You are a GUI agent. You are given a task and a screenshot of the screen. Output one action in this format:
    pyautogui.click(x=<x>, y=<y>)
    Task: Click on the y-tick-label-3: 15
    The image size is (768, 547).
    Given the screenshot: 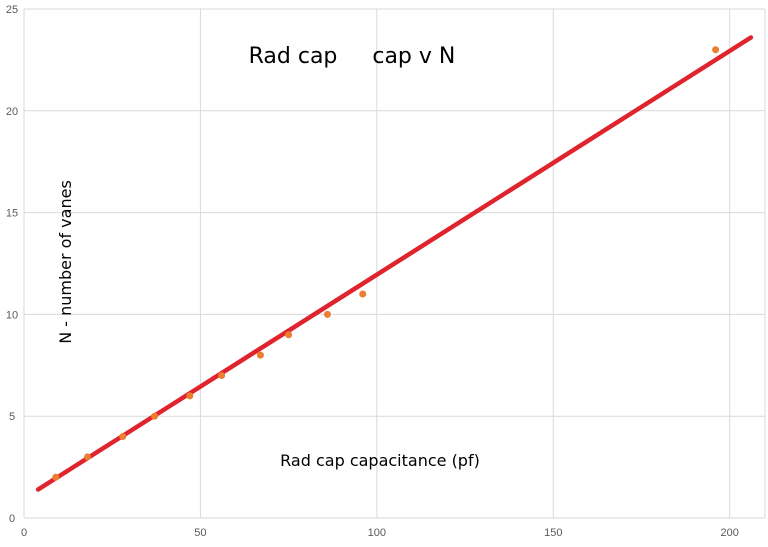 What is the action you would take?
    pyautogui.click(x=12, y=214)
    